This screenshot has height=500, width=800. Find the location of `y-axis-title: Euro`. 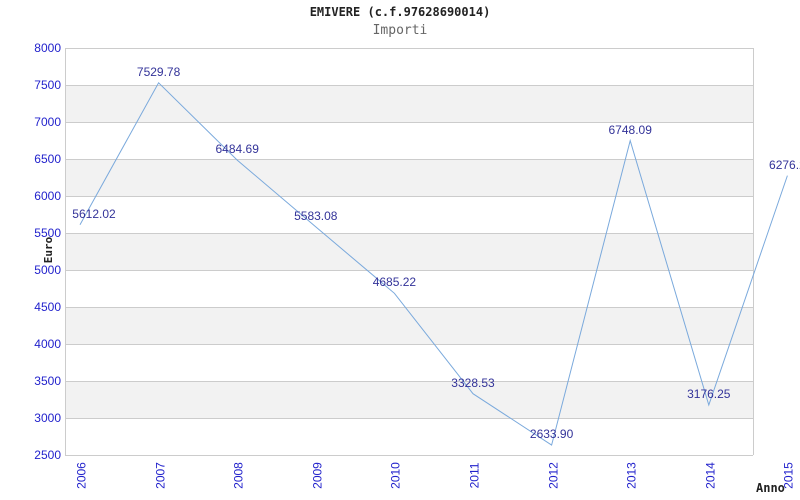

y-axis-title: Euro is located at coordinates (48, 250).